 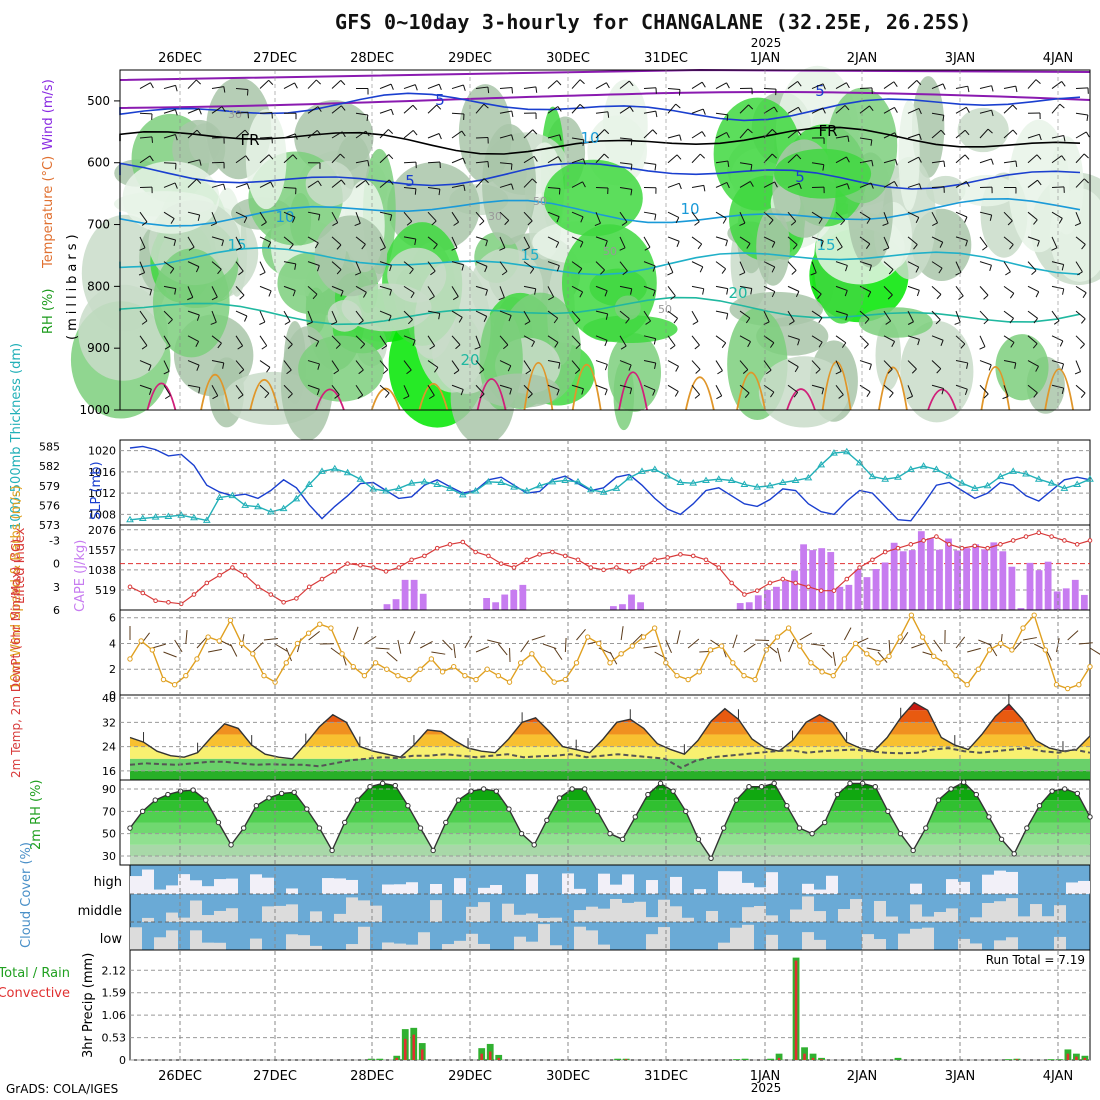 What do you see at coordinates (862, 1076) in the screenshot?
I see `bottom-date-label: 2JAN` at bounding box center [862, 1076].